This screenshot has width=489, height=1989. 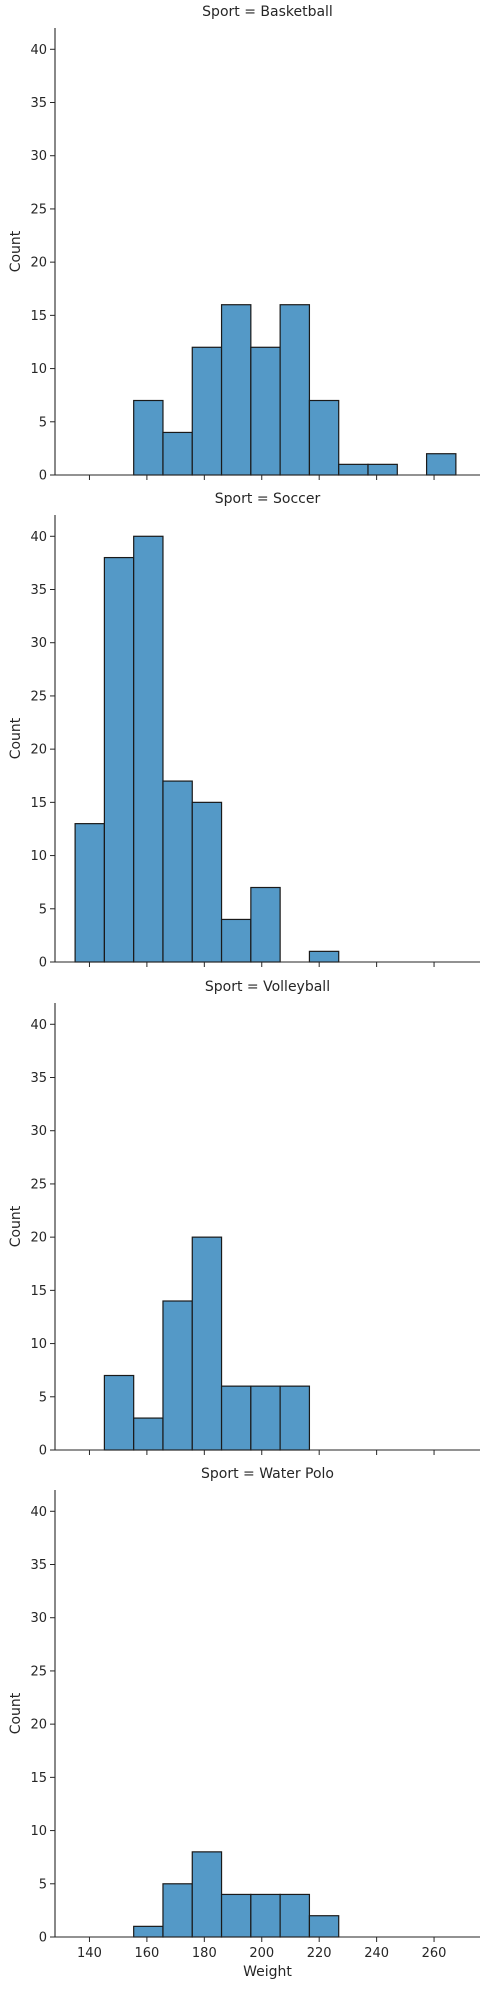 What do you see at coordinates (267, 987) in the screenshot?
I see `panel-title: Sport = Volleyball` at bounding box center [267, 987].